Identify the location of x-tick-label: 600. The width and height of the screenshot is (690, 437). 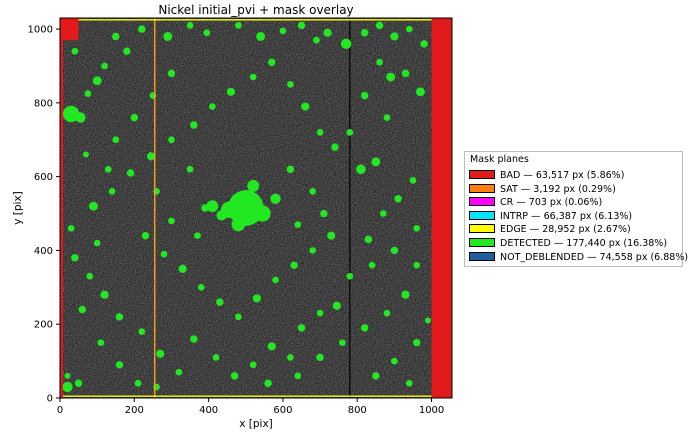
(282, 410).